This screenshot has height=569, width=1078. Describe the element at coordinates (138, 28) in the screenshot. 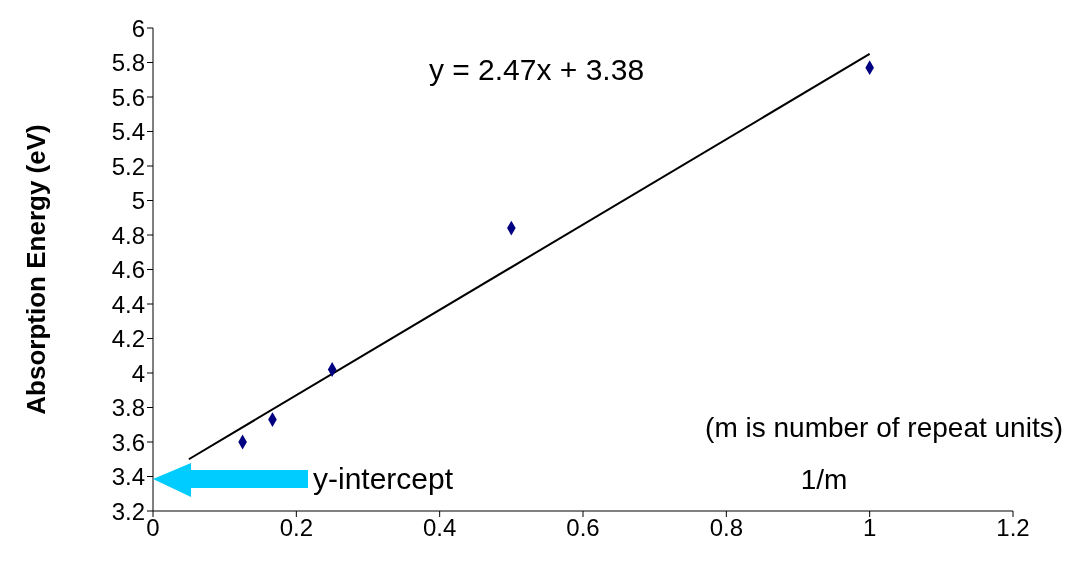

I see `y-tick-label: 6` at that location.